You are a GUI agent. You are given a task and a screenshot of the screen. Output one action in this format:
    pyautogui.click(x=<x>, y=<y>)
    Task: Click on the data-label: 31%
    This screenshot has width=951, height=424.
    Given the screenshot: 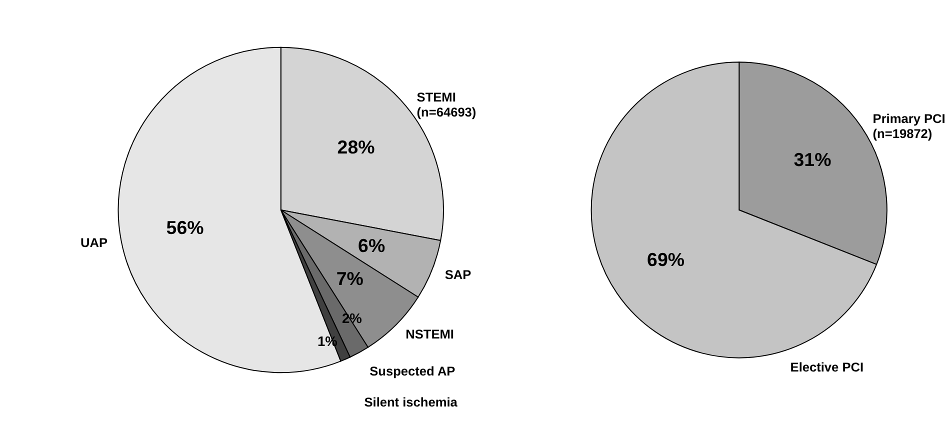 What is the action you would take?
    pyautogui.click(x=813, y=159)
    